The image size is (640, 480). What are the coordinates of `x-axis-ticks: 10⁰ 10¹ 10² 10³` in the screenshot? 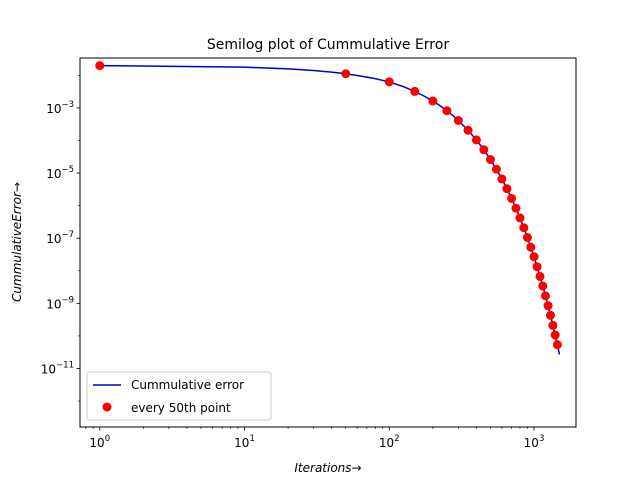 It's located at (315, 438).